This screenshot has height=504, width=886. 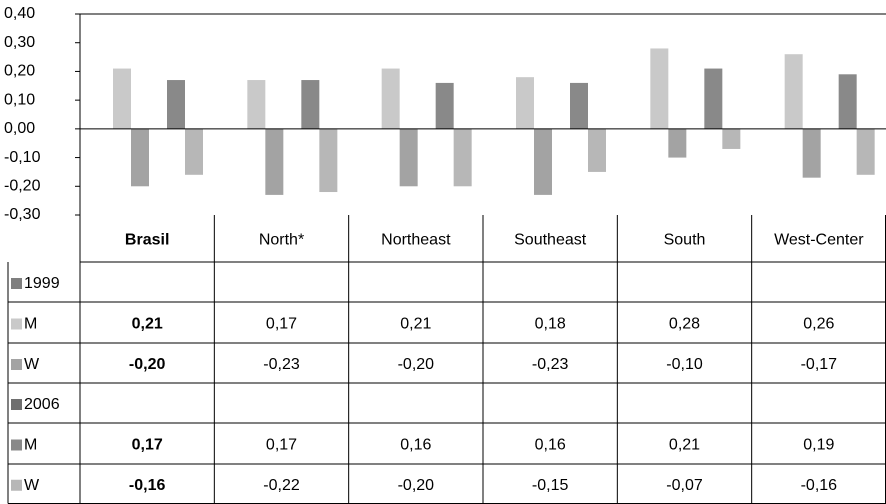 What do you see at coordinates (416, 240) in the screenshot?
I see `column-header: Northeast` at bounding box center [416, 240].